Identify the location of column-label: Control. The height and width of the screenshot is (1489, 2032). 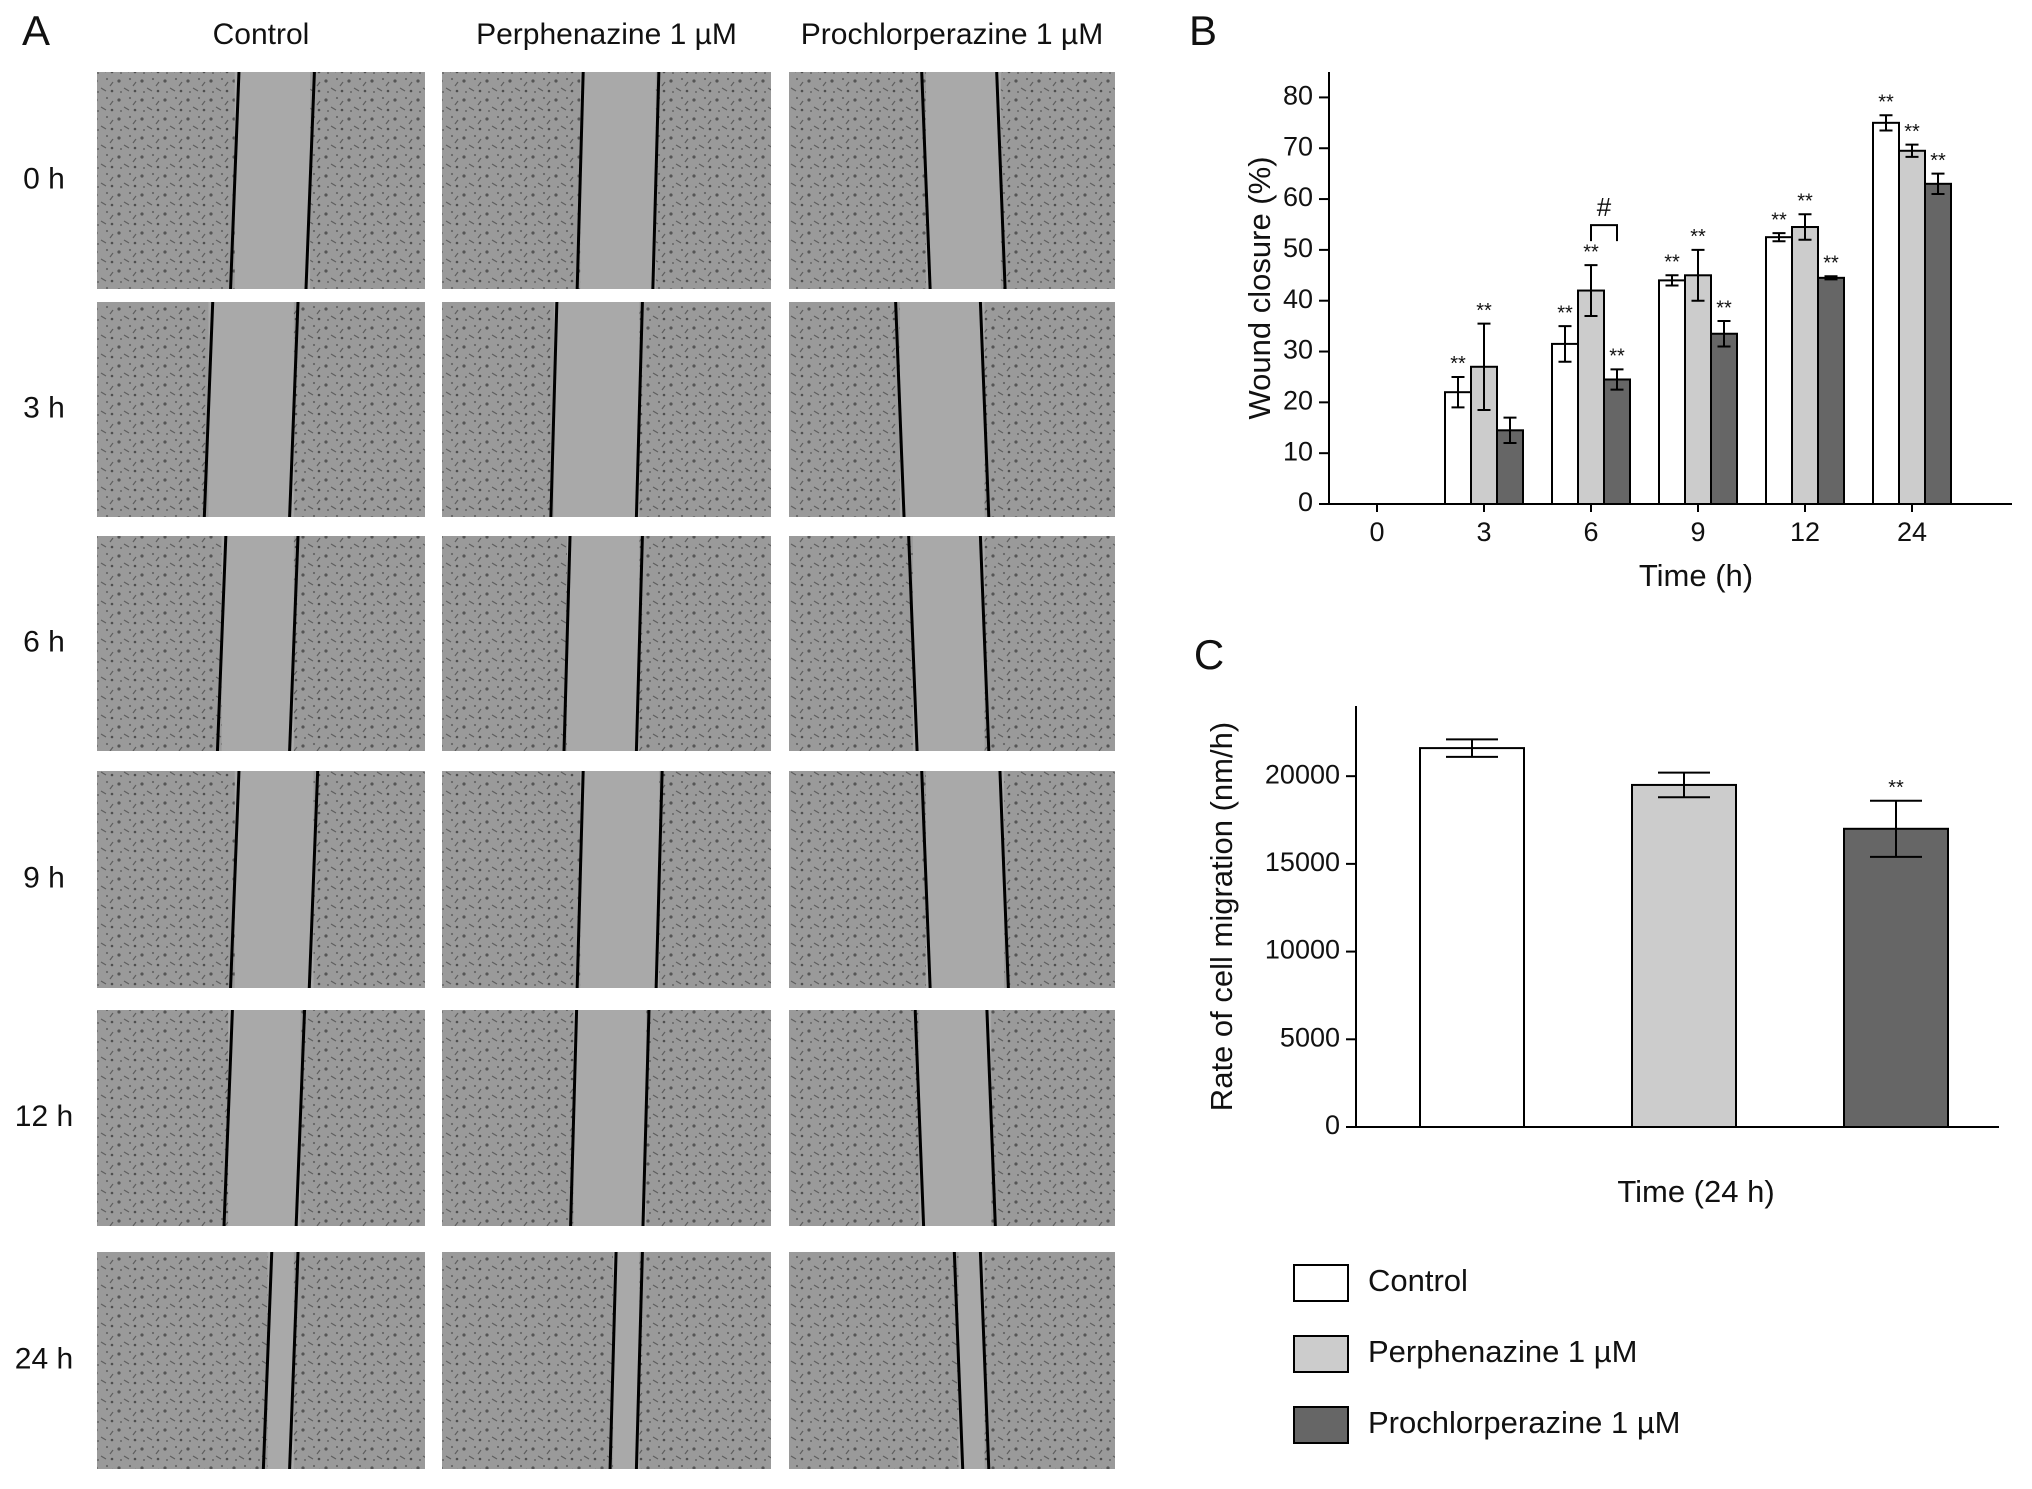
(261, 34).